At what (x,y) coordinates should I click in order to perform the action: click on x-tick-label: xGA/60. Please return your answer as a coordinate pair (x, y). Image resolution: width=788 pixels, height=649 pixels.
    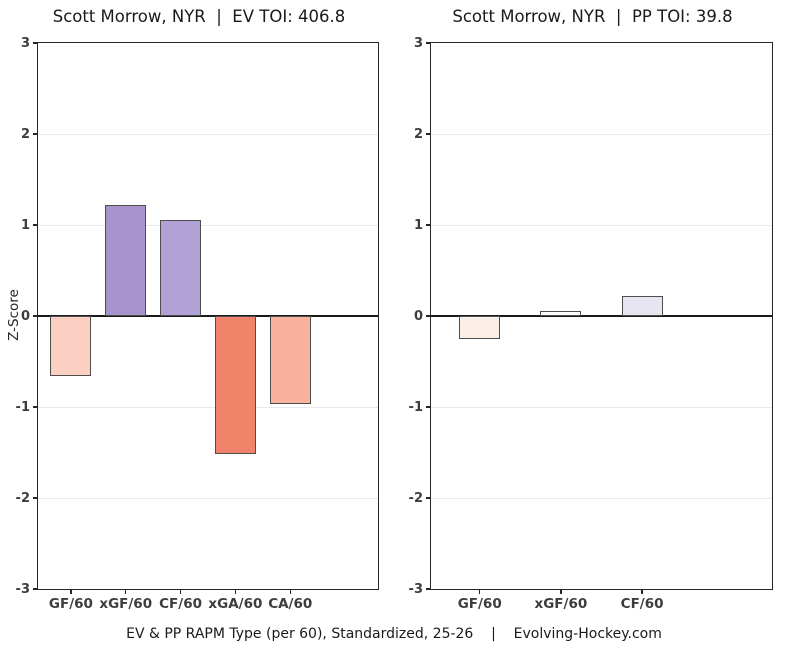
    Looking at the image, I should click on (235, 604).